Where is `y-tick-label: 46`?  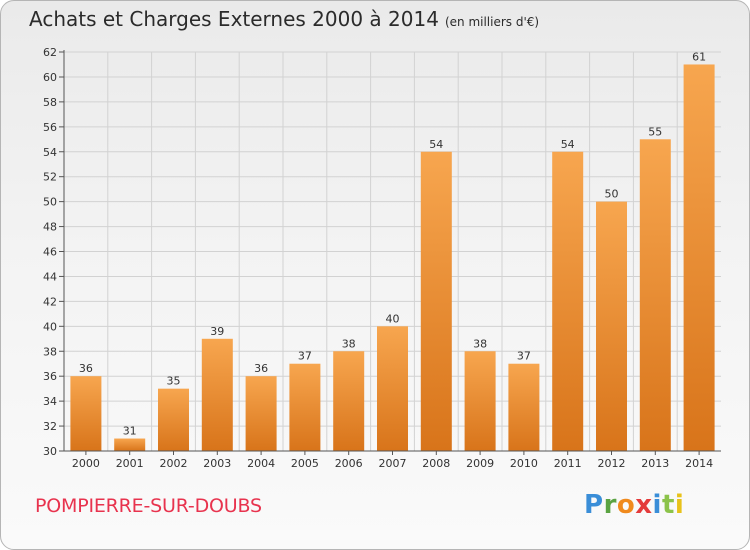
y-tick-label: 46 is located at coordinates (50, 252).